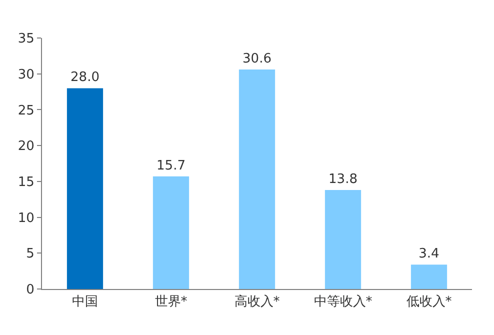 This screenshot has height=335, width=494. Describe the element at coordinates (26, 110) in the screenshot. I see `y-tick-label: 25` at that location.